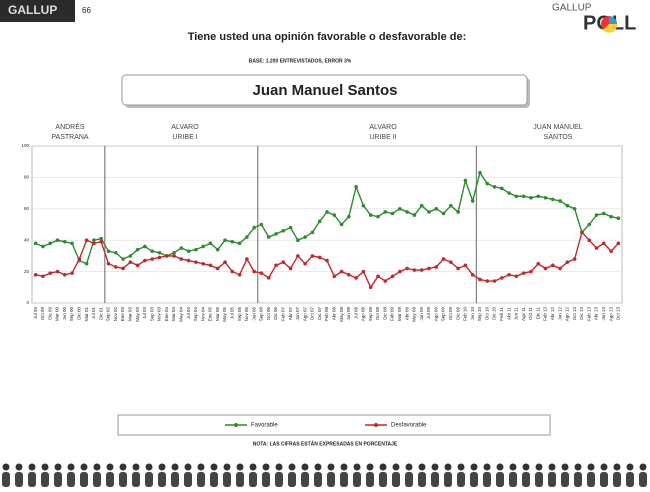  Describe the element at coordinates (421, 314) in the screenshot. I see `x-tick-label: Jun 09` at that location.